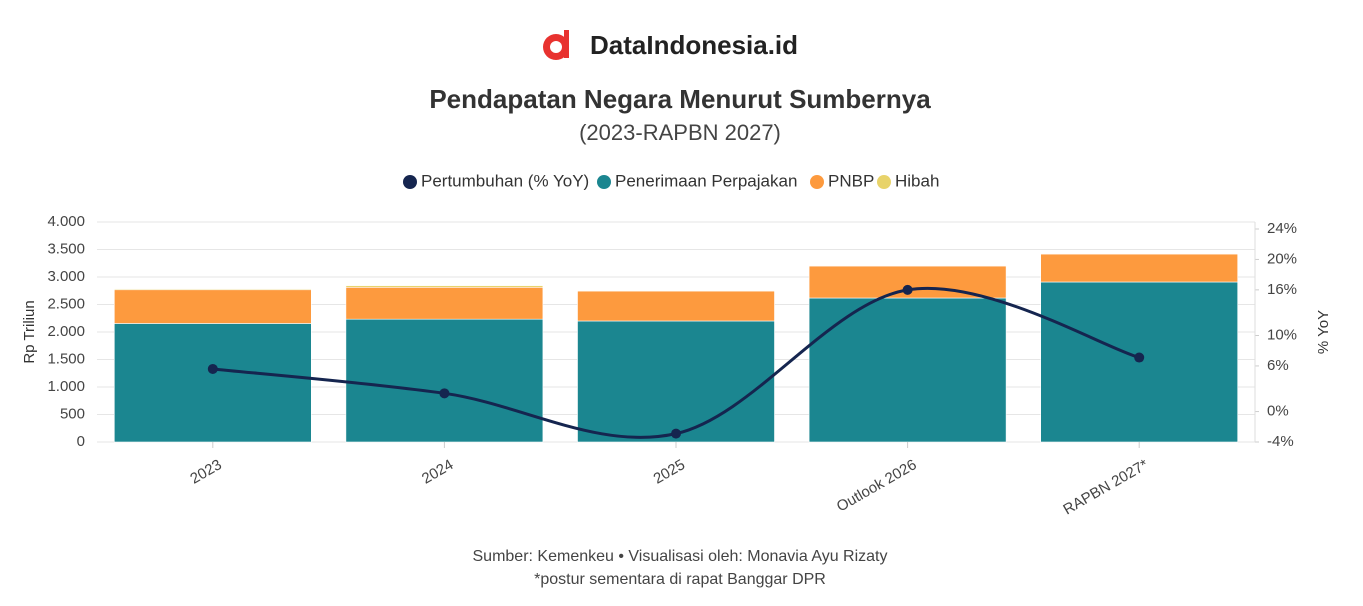 The image size is (1363, 606). Describe the element at coordinates (1282, 289) in the screenshot. I see `y2-tick-label: 16%` at that location.